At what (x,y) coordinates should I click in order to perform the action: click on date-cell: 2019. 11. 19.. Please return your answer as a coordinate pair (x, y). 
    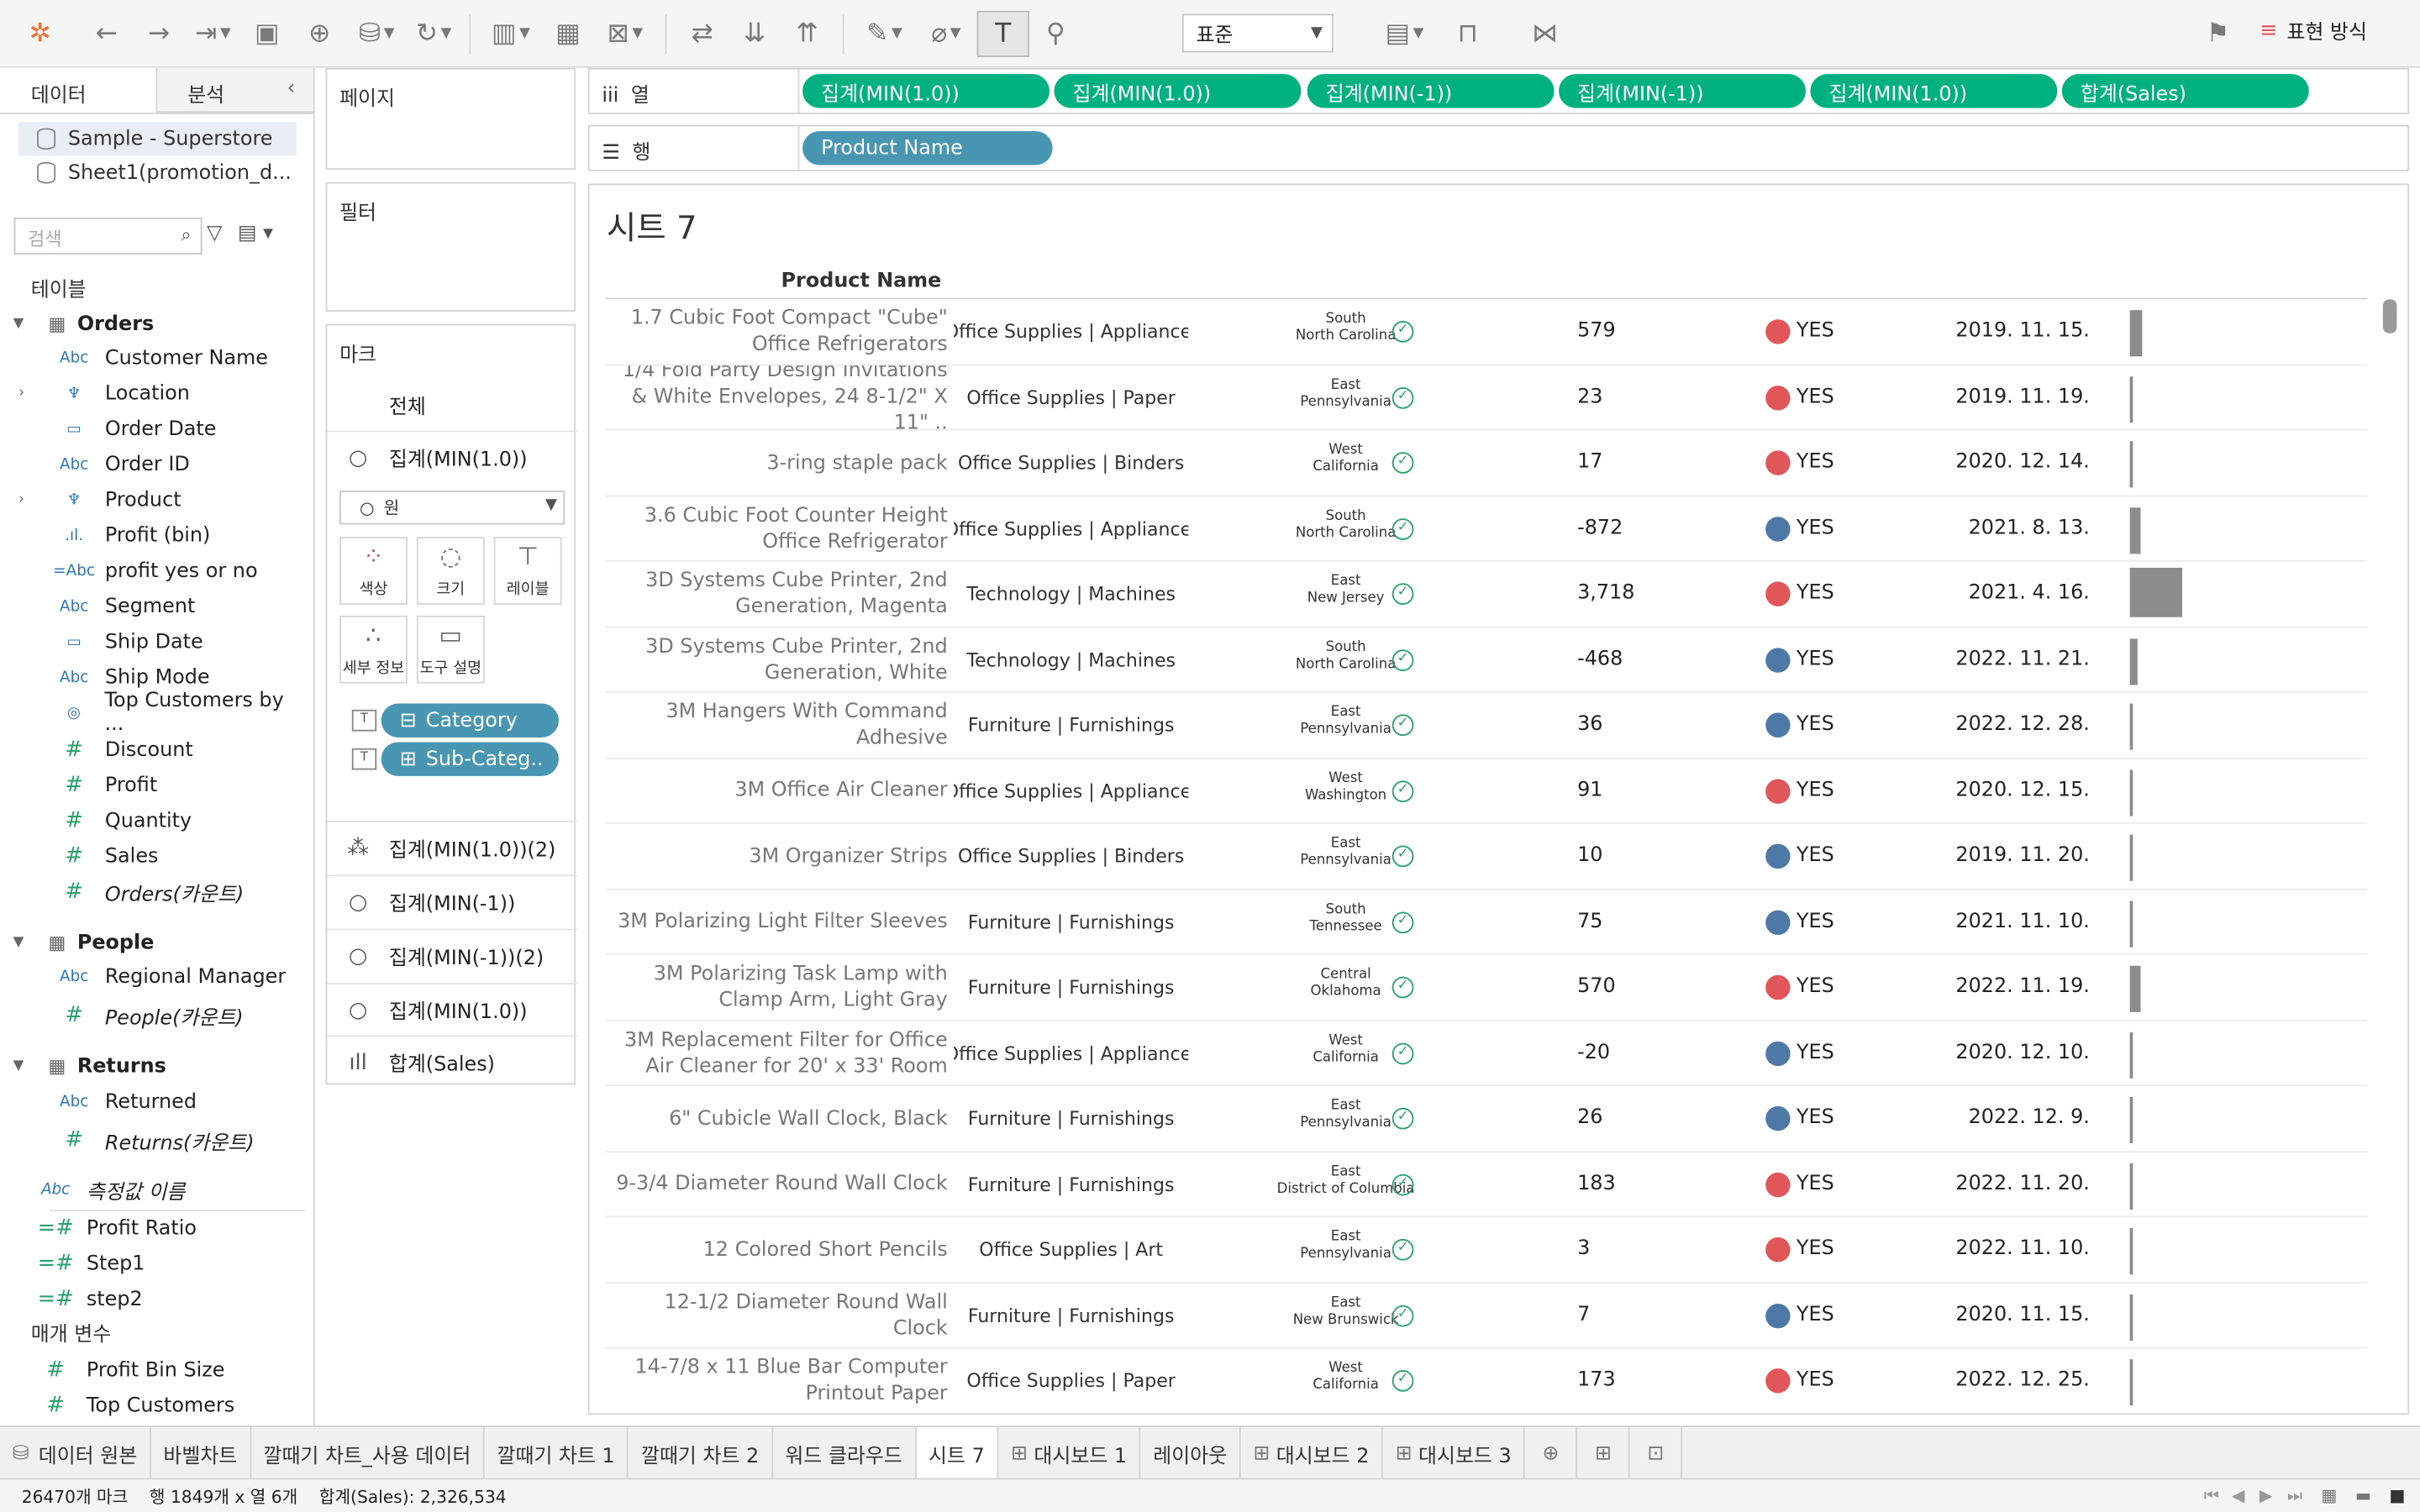
    Looking at the image, I should click on (2023, 396).